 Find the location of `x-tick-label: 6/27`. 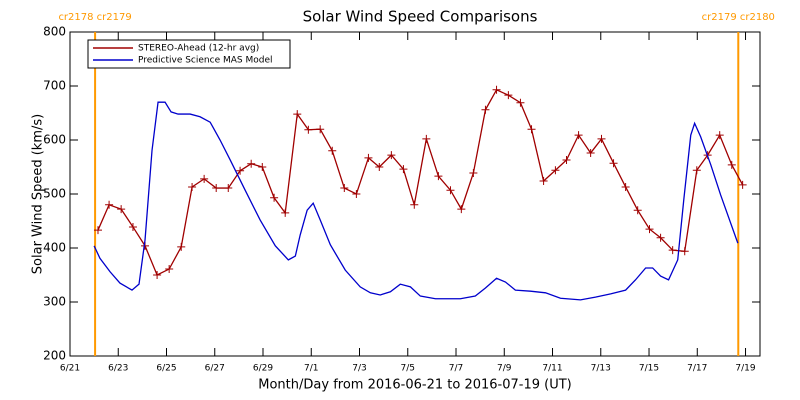

x-tick-label: 6/27 is located at coordinates (215, 369).